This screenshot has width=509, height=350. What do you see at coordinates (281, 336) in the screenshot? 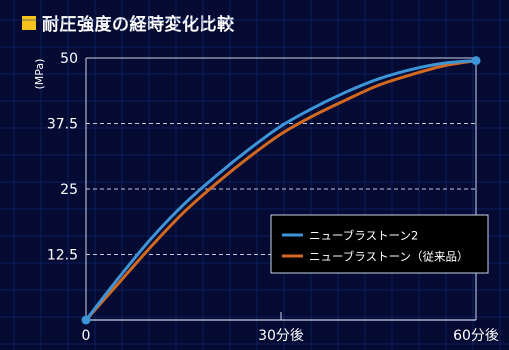
I see `x-tick-label: 30分後` at bounding box center [281, 336].